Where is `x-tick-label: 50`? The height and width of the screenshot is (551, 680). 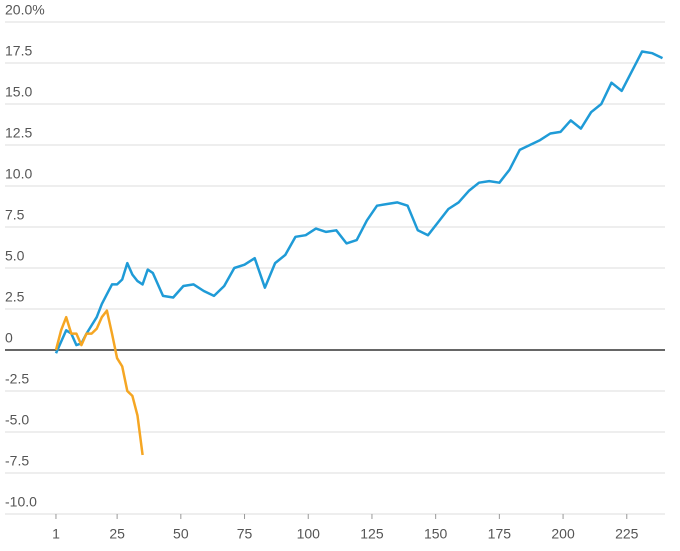 x-tick-label: 50 is located at coordinates (181, 534).